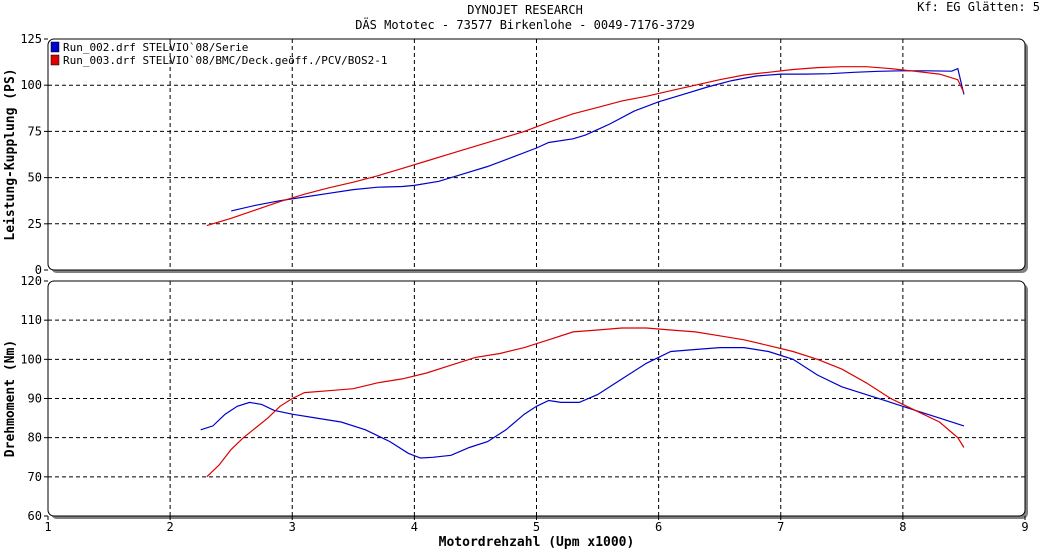  What do you see at coordinates (31, 281) in the screenshot?
I see `torque-ytick-label: 120` at bounding box center [31, 281].